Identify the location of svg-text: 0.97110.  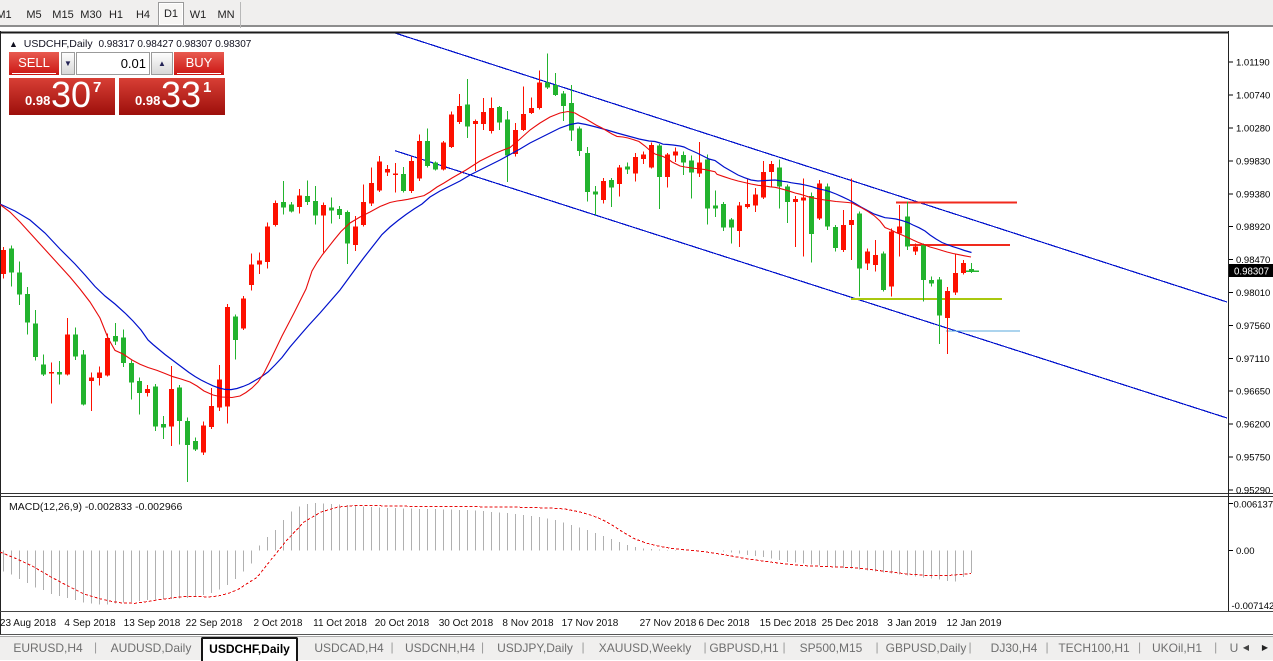
(1253, 359).